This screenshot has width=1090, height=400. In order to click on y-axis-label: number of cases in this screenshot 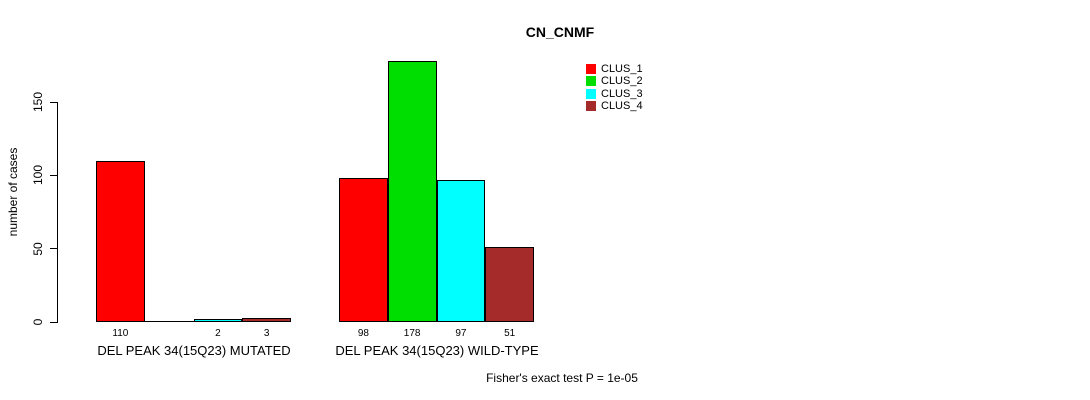, I will do `click(13, 192)`.